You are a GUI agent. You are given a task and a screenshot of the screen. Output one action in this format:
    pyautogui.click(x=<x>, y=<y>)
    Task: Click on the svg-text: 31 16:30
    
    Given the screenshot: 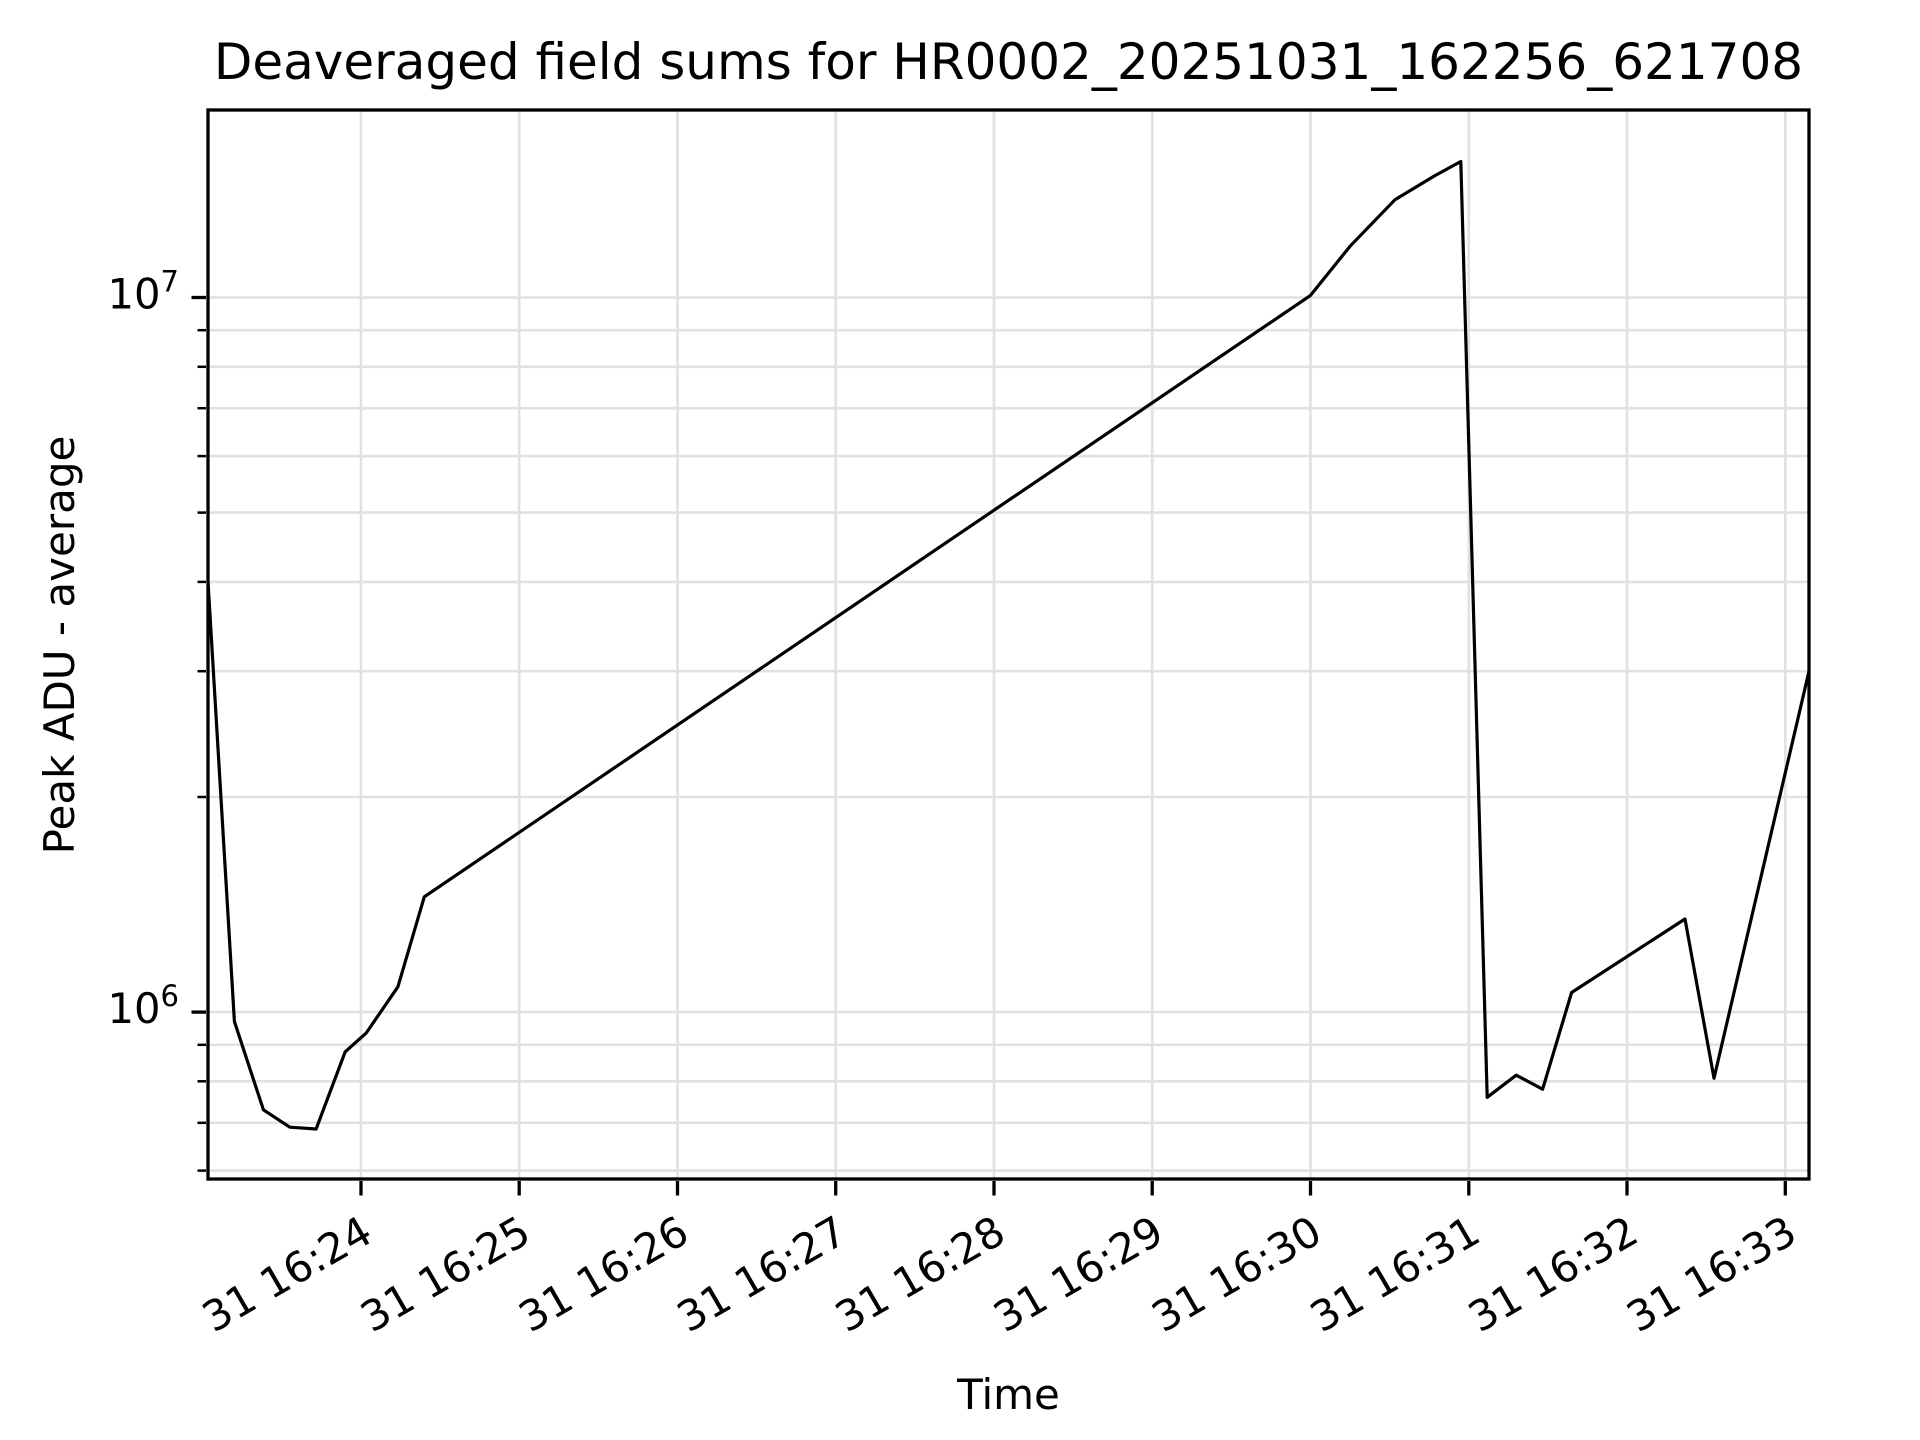 What is the action you would take?
    pyautogui.click(x=1237, y=1274)
    